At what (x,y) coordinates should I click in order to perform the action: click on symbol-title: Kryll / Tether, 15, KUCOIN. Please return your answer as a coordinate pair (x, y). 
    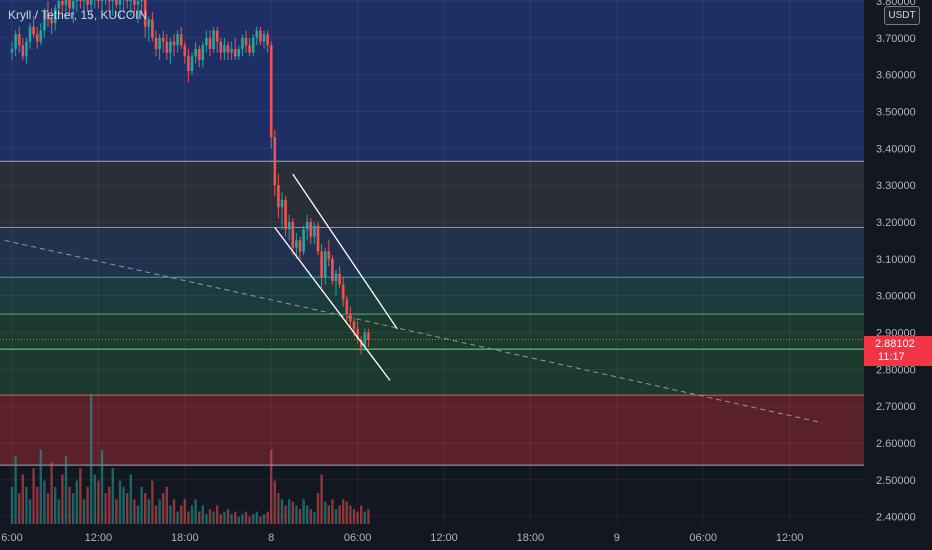
    Looking at the image, I should click on (78, 15).